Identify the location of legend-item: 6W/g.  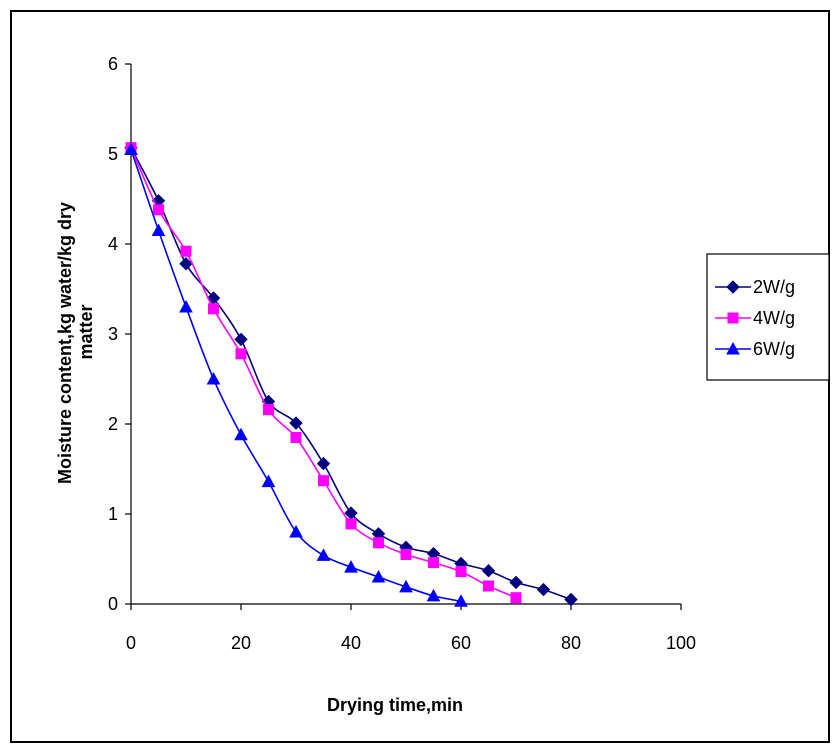
(755, 349).